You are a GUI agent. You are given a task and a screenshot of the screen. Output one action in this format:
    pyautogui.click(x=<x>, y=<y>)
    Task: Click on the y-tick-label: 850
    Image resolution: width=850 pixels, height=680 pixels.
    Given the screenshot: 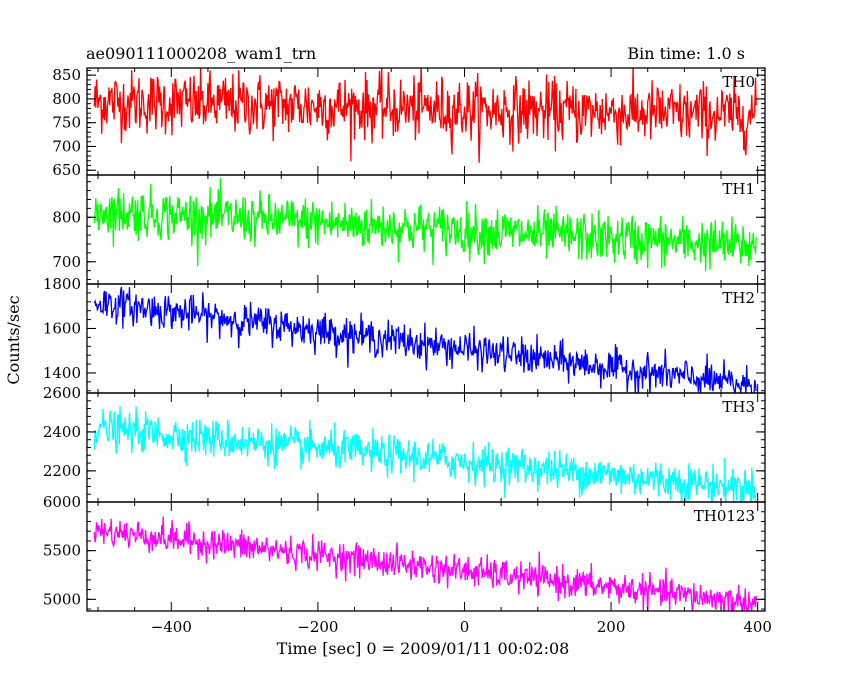 What is the action you would take?
    pyautogui.click(x=66, y=75)
    